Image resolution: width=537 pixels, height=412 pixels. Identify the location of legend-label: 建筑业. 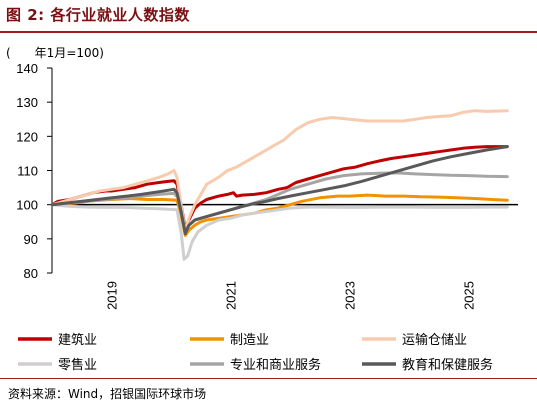
(77, 340).